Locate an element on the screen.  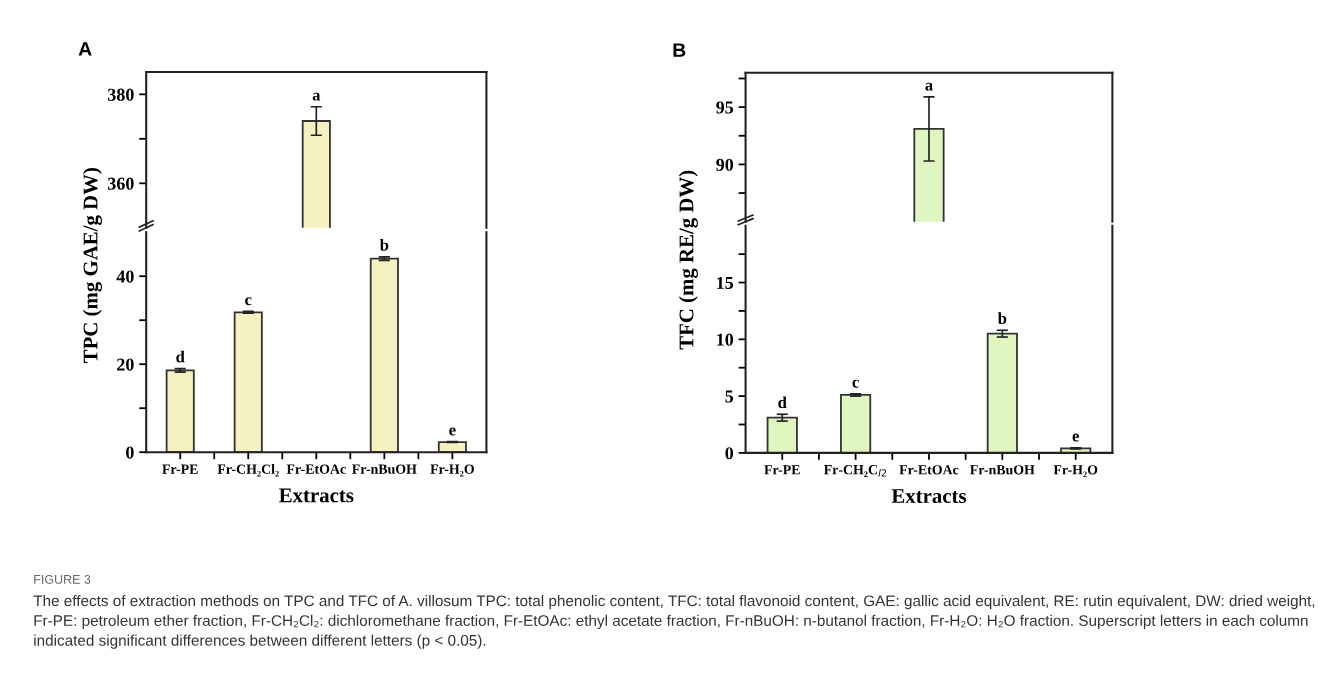
y-tick-label: 5 is located at coordinates (729, 396).